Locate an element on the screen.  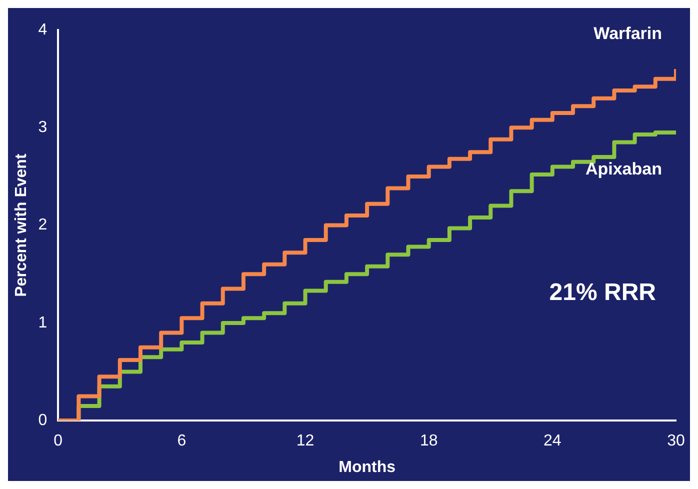
y-axis-title: Percent with Event is located at coordinates (21, 225).